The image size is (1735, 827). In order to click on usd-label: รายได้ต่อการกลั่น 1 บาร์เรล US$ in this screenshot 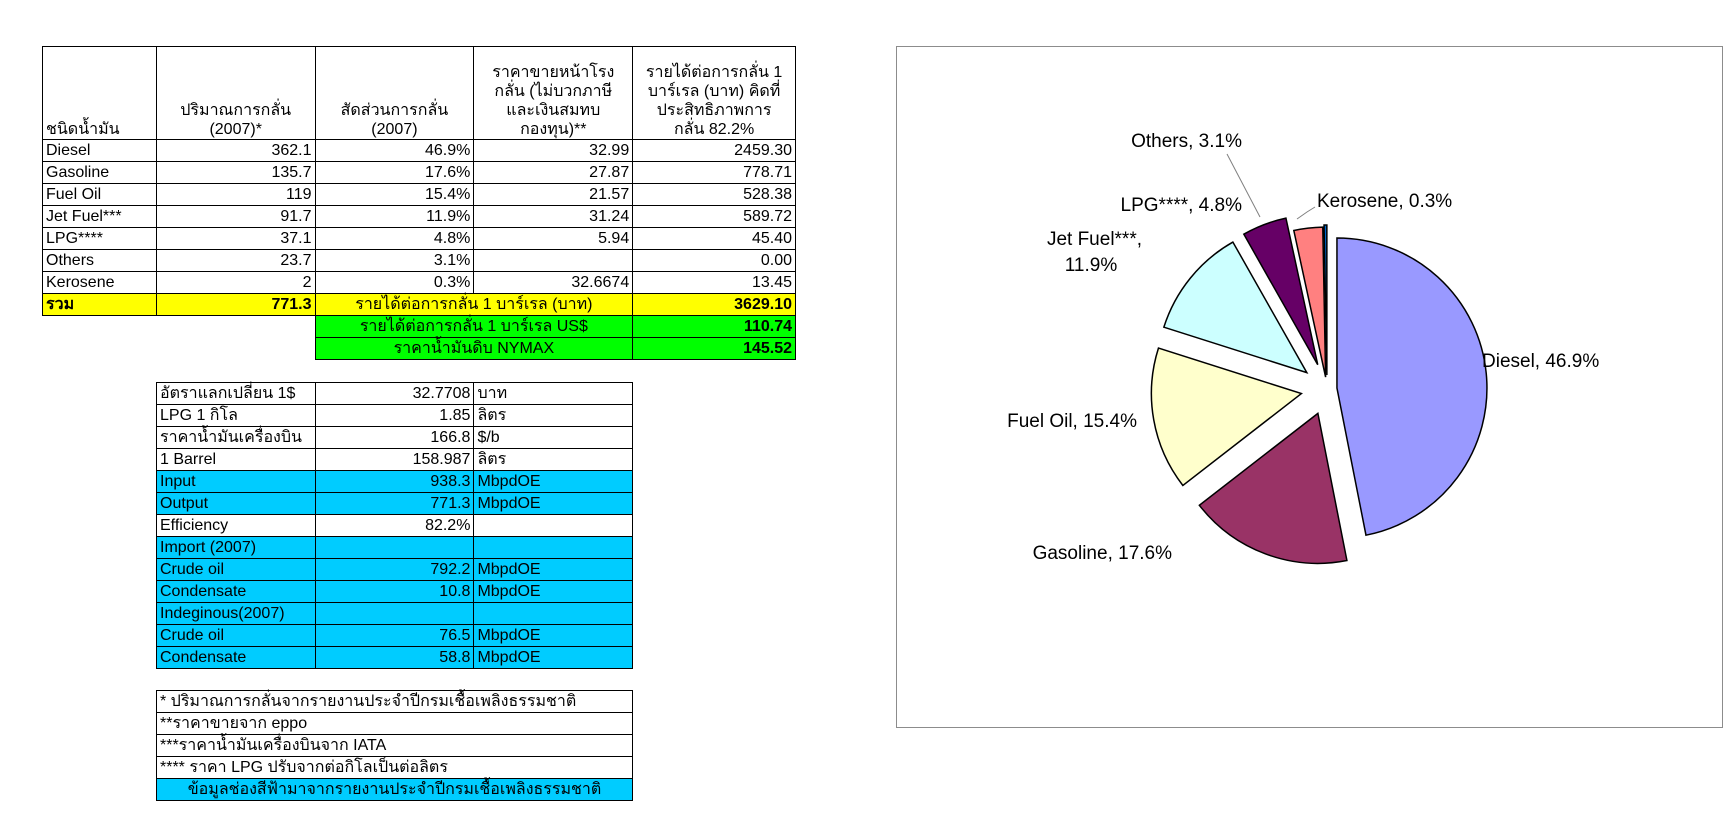, I will do `click(474, 326)`.